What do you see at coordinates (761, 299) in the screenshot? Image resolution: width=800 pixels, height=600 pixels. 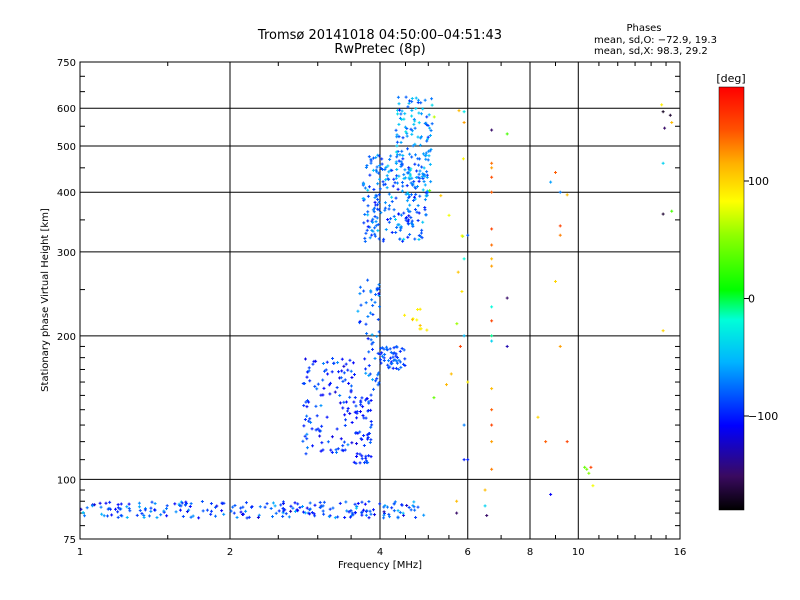 I see `colorbar-ticks: 100 0 −100` at bounding box center [761, 299].